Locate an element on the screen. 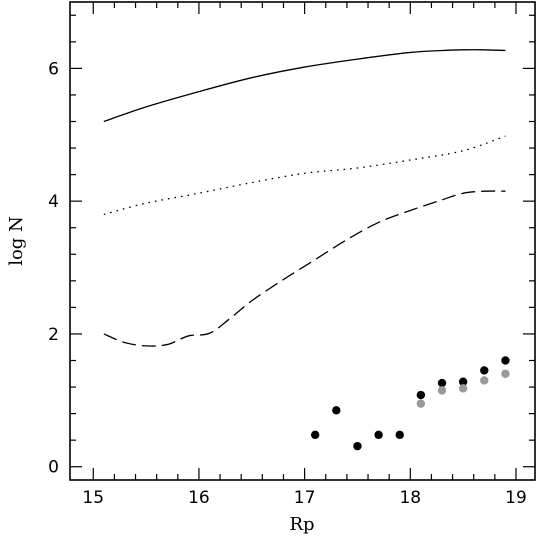 The image size is (538, 540). series-line-solid is located at coordinates (304, 86).